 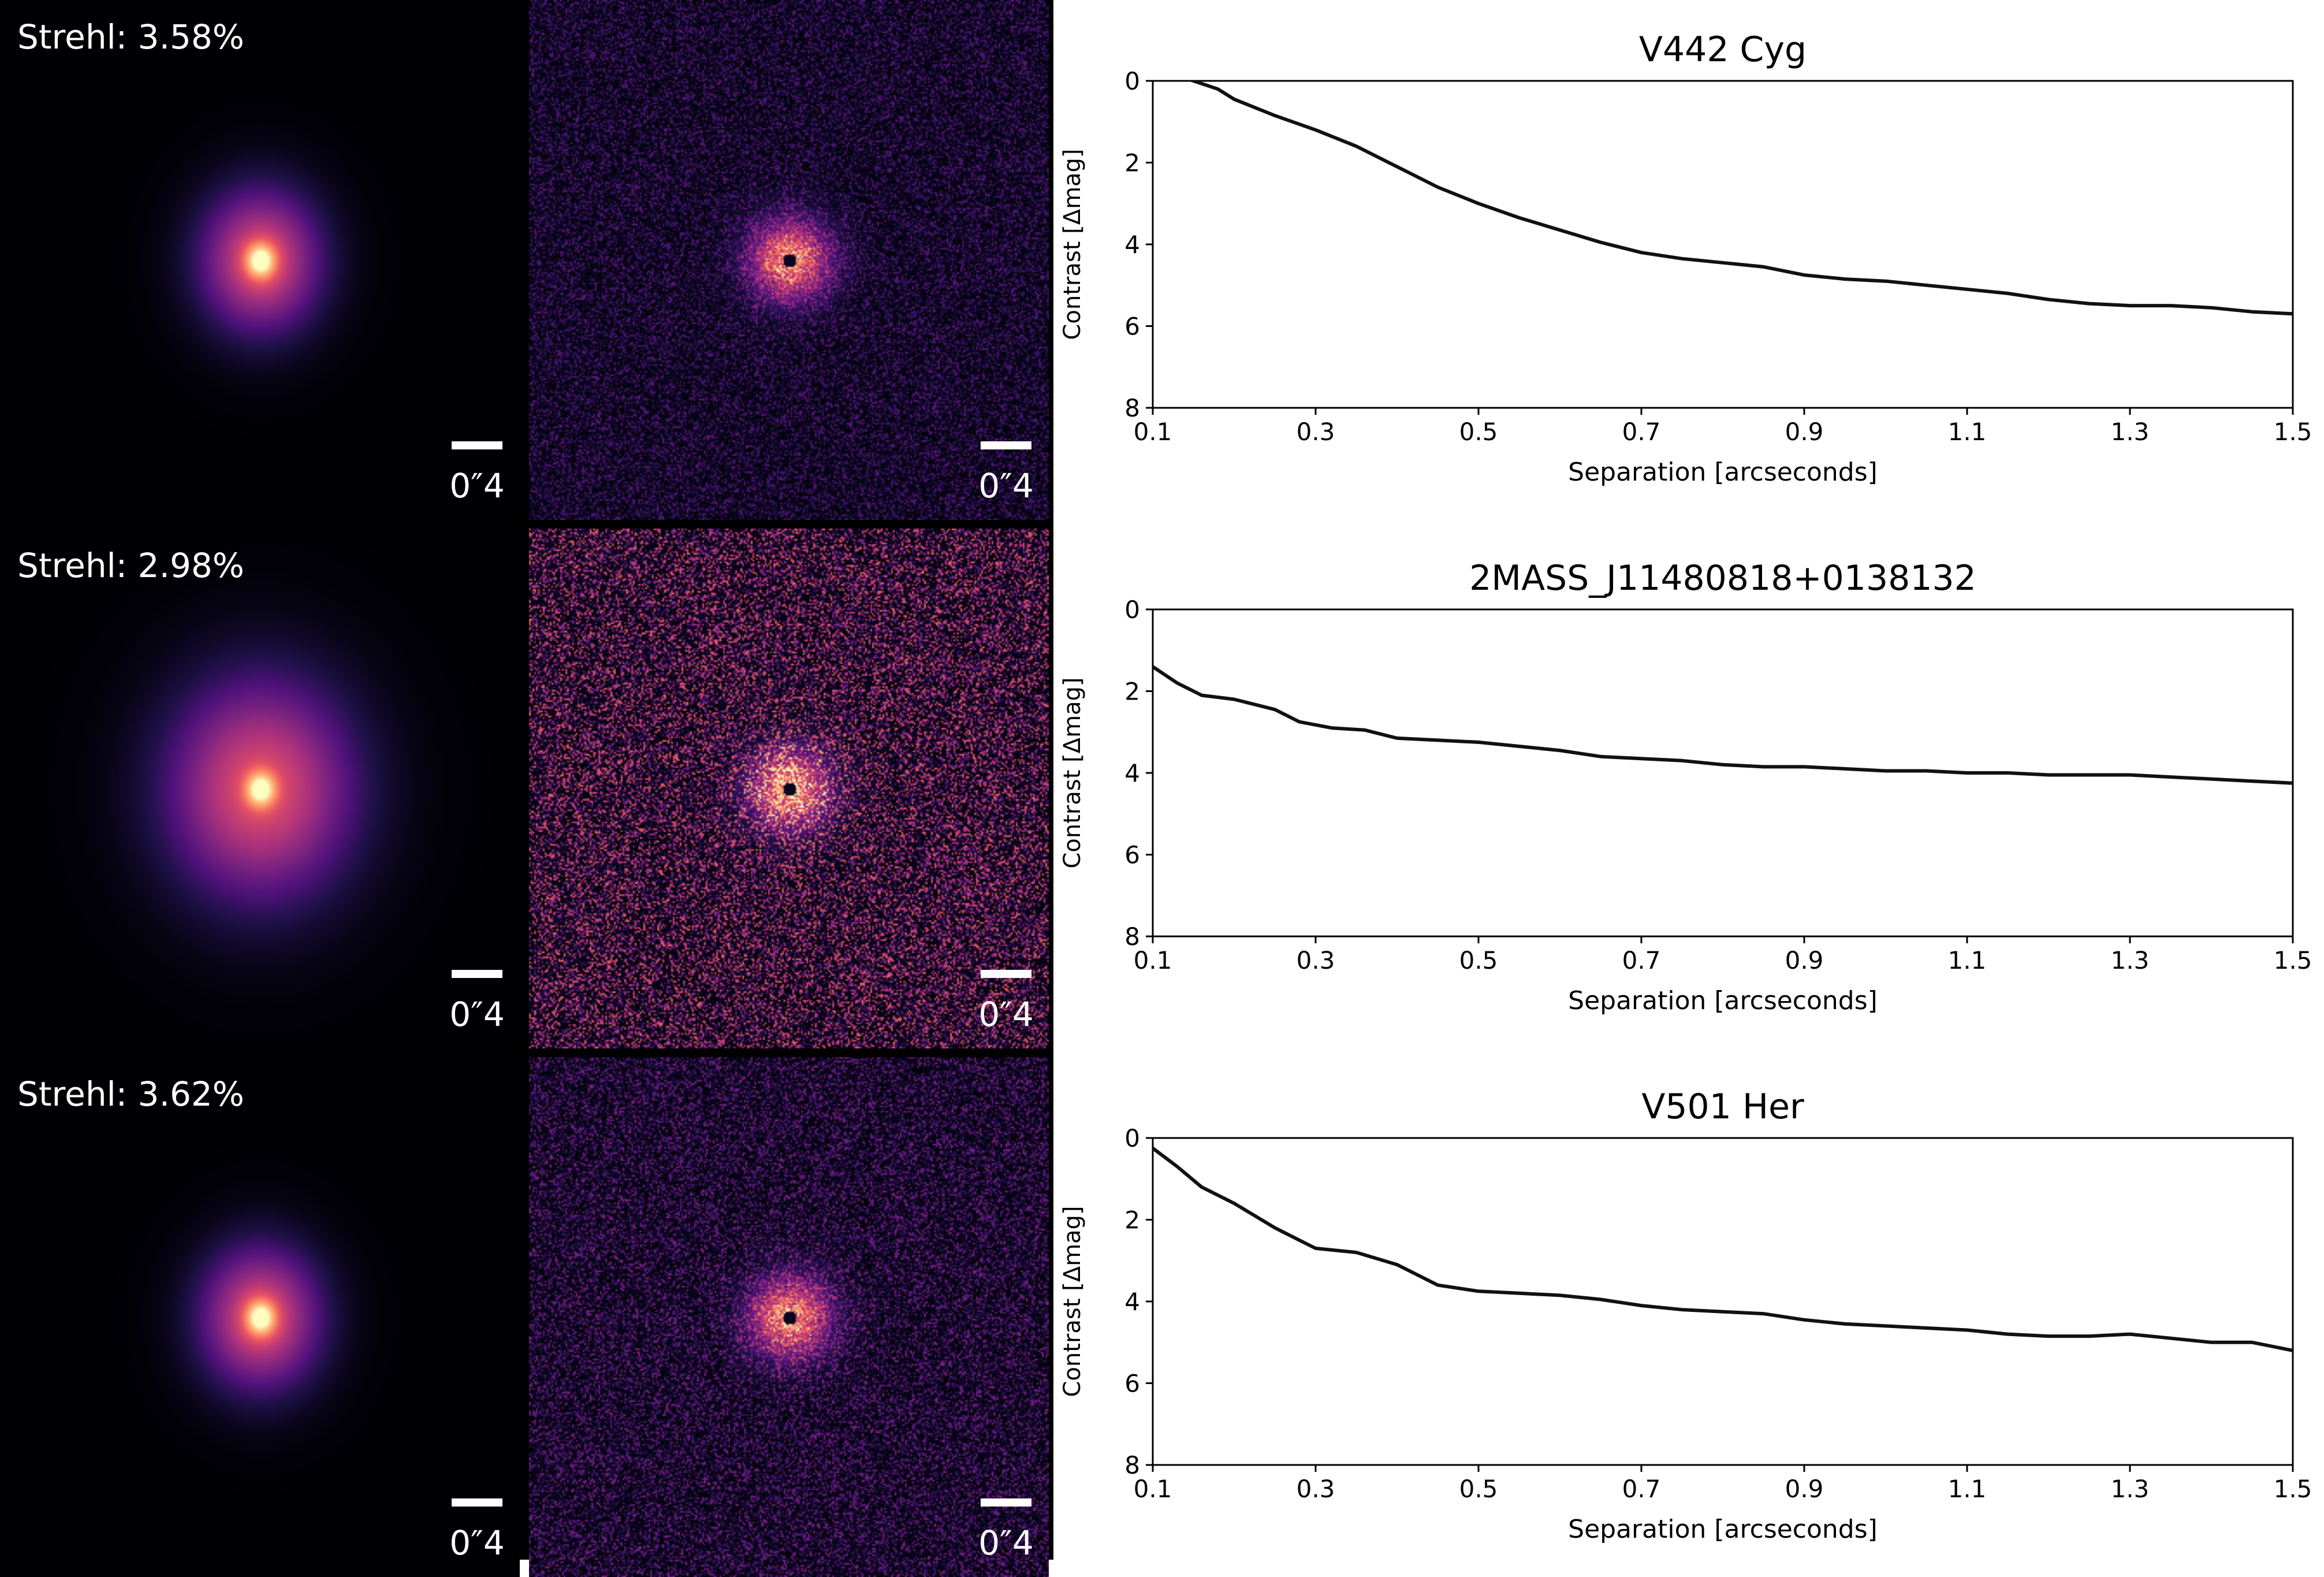 I want to click on psf-image-panel: Strehl: 2.98% 0″4, so click(x=260, y=788).